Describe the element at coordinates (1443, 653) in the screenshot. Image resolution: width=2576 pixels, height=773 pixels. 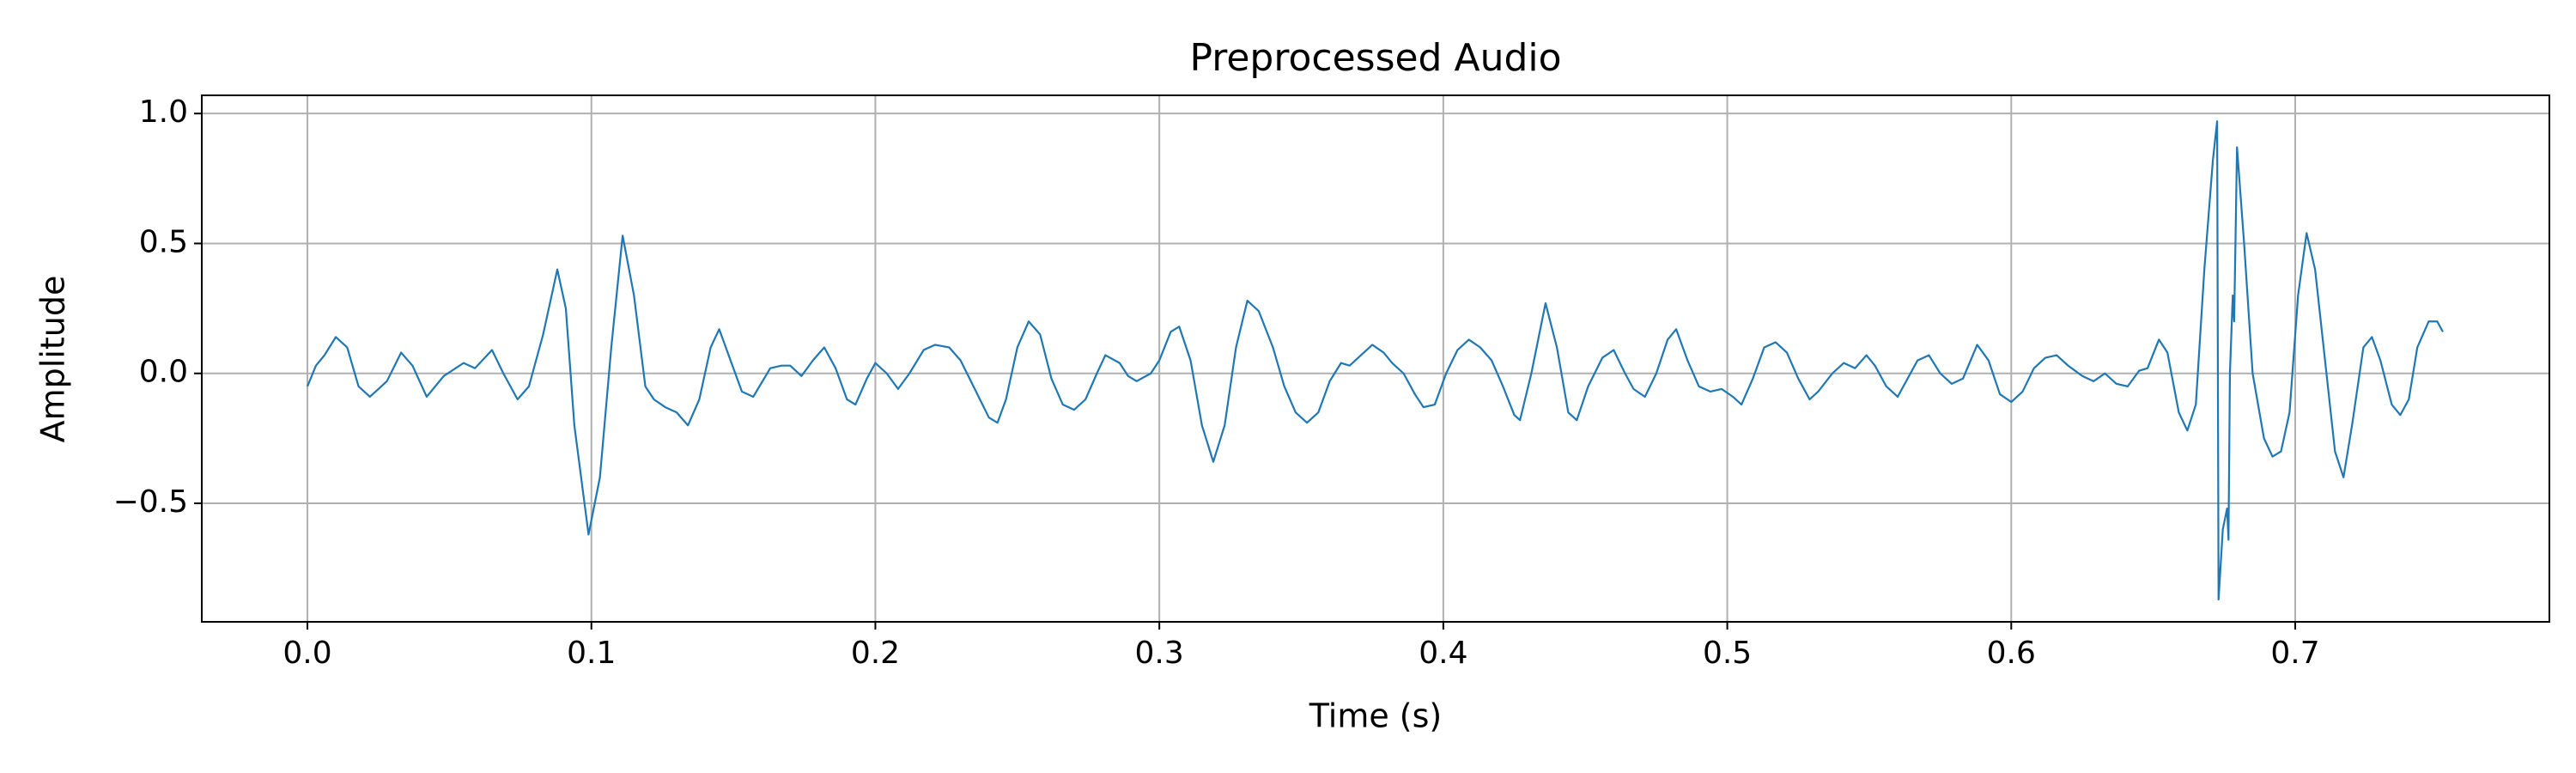
I see `x-tick-label: 0.4` at that location.